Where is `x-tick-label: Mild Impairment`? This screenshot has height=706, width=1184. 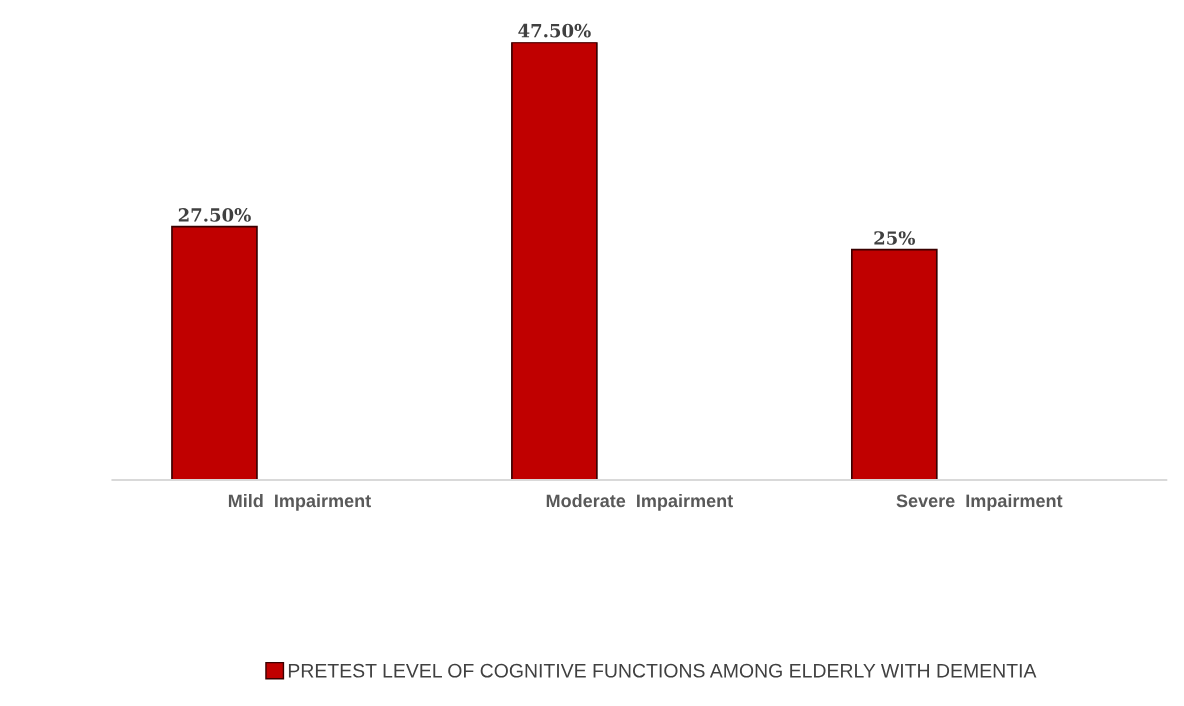
x-tick-label: Mild Impairment is located at coordinates (299, 502).